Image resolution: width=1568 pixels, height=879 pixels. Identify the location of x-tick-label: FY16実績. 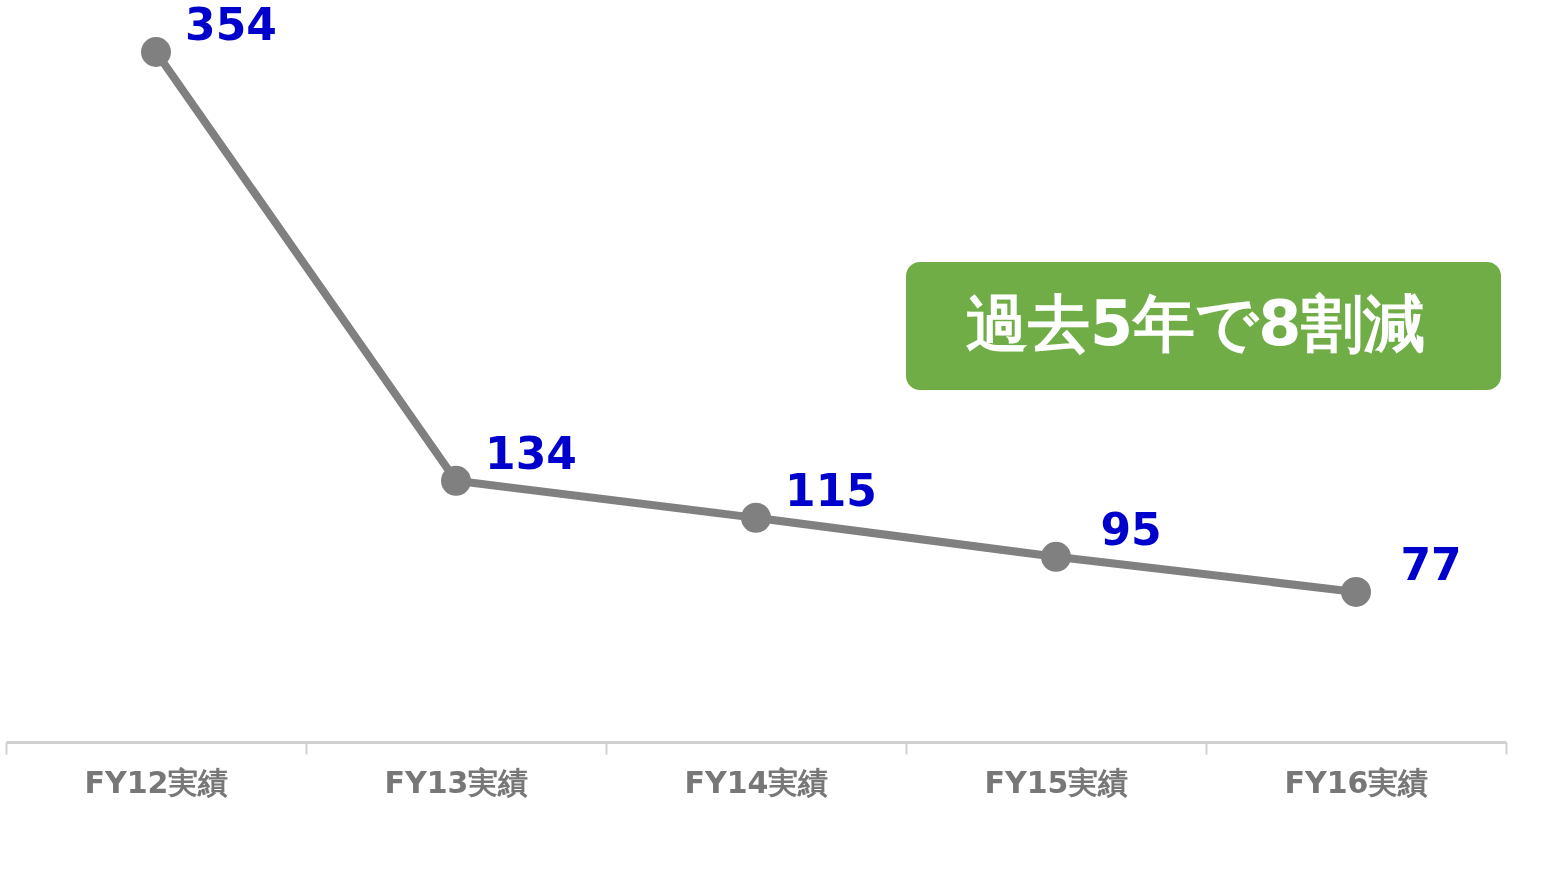
(1356, 782).